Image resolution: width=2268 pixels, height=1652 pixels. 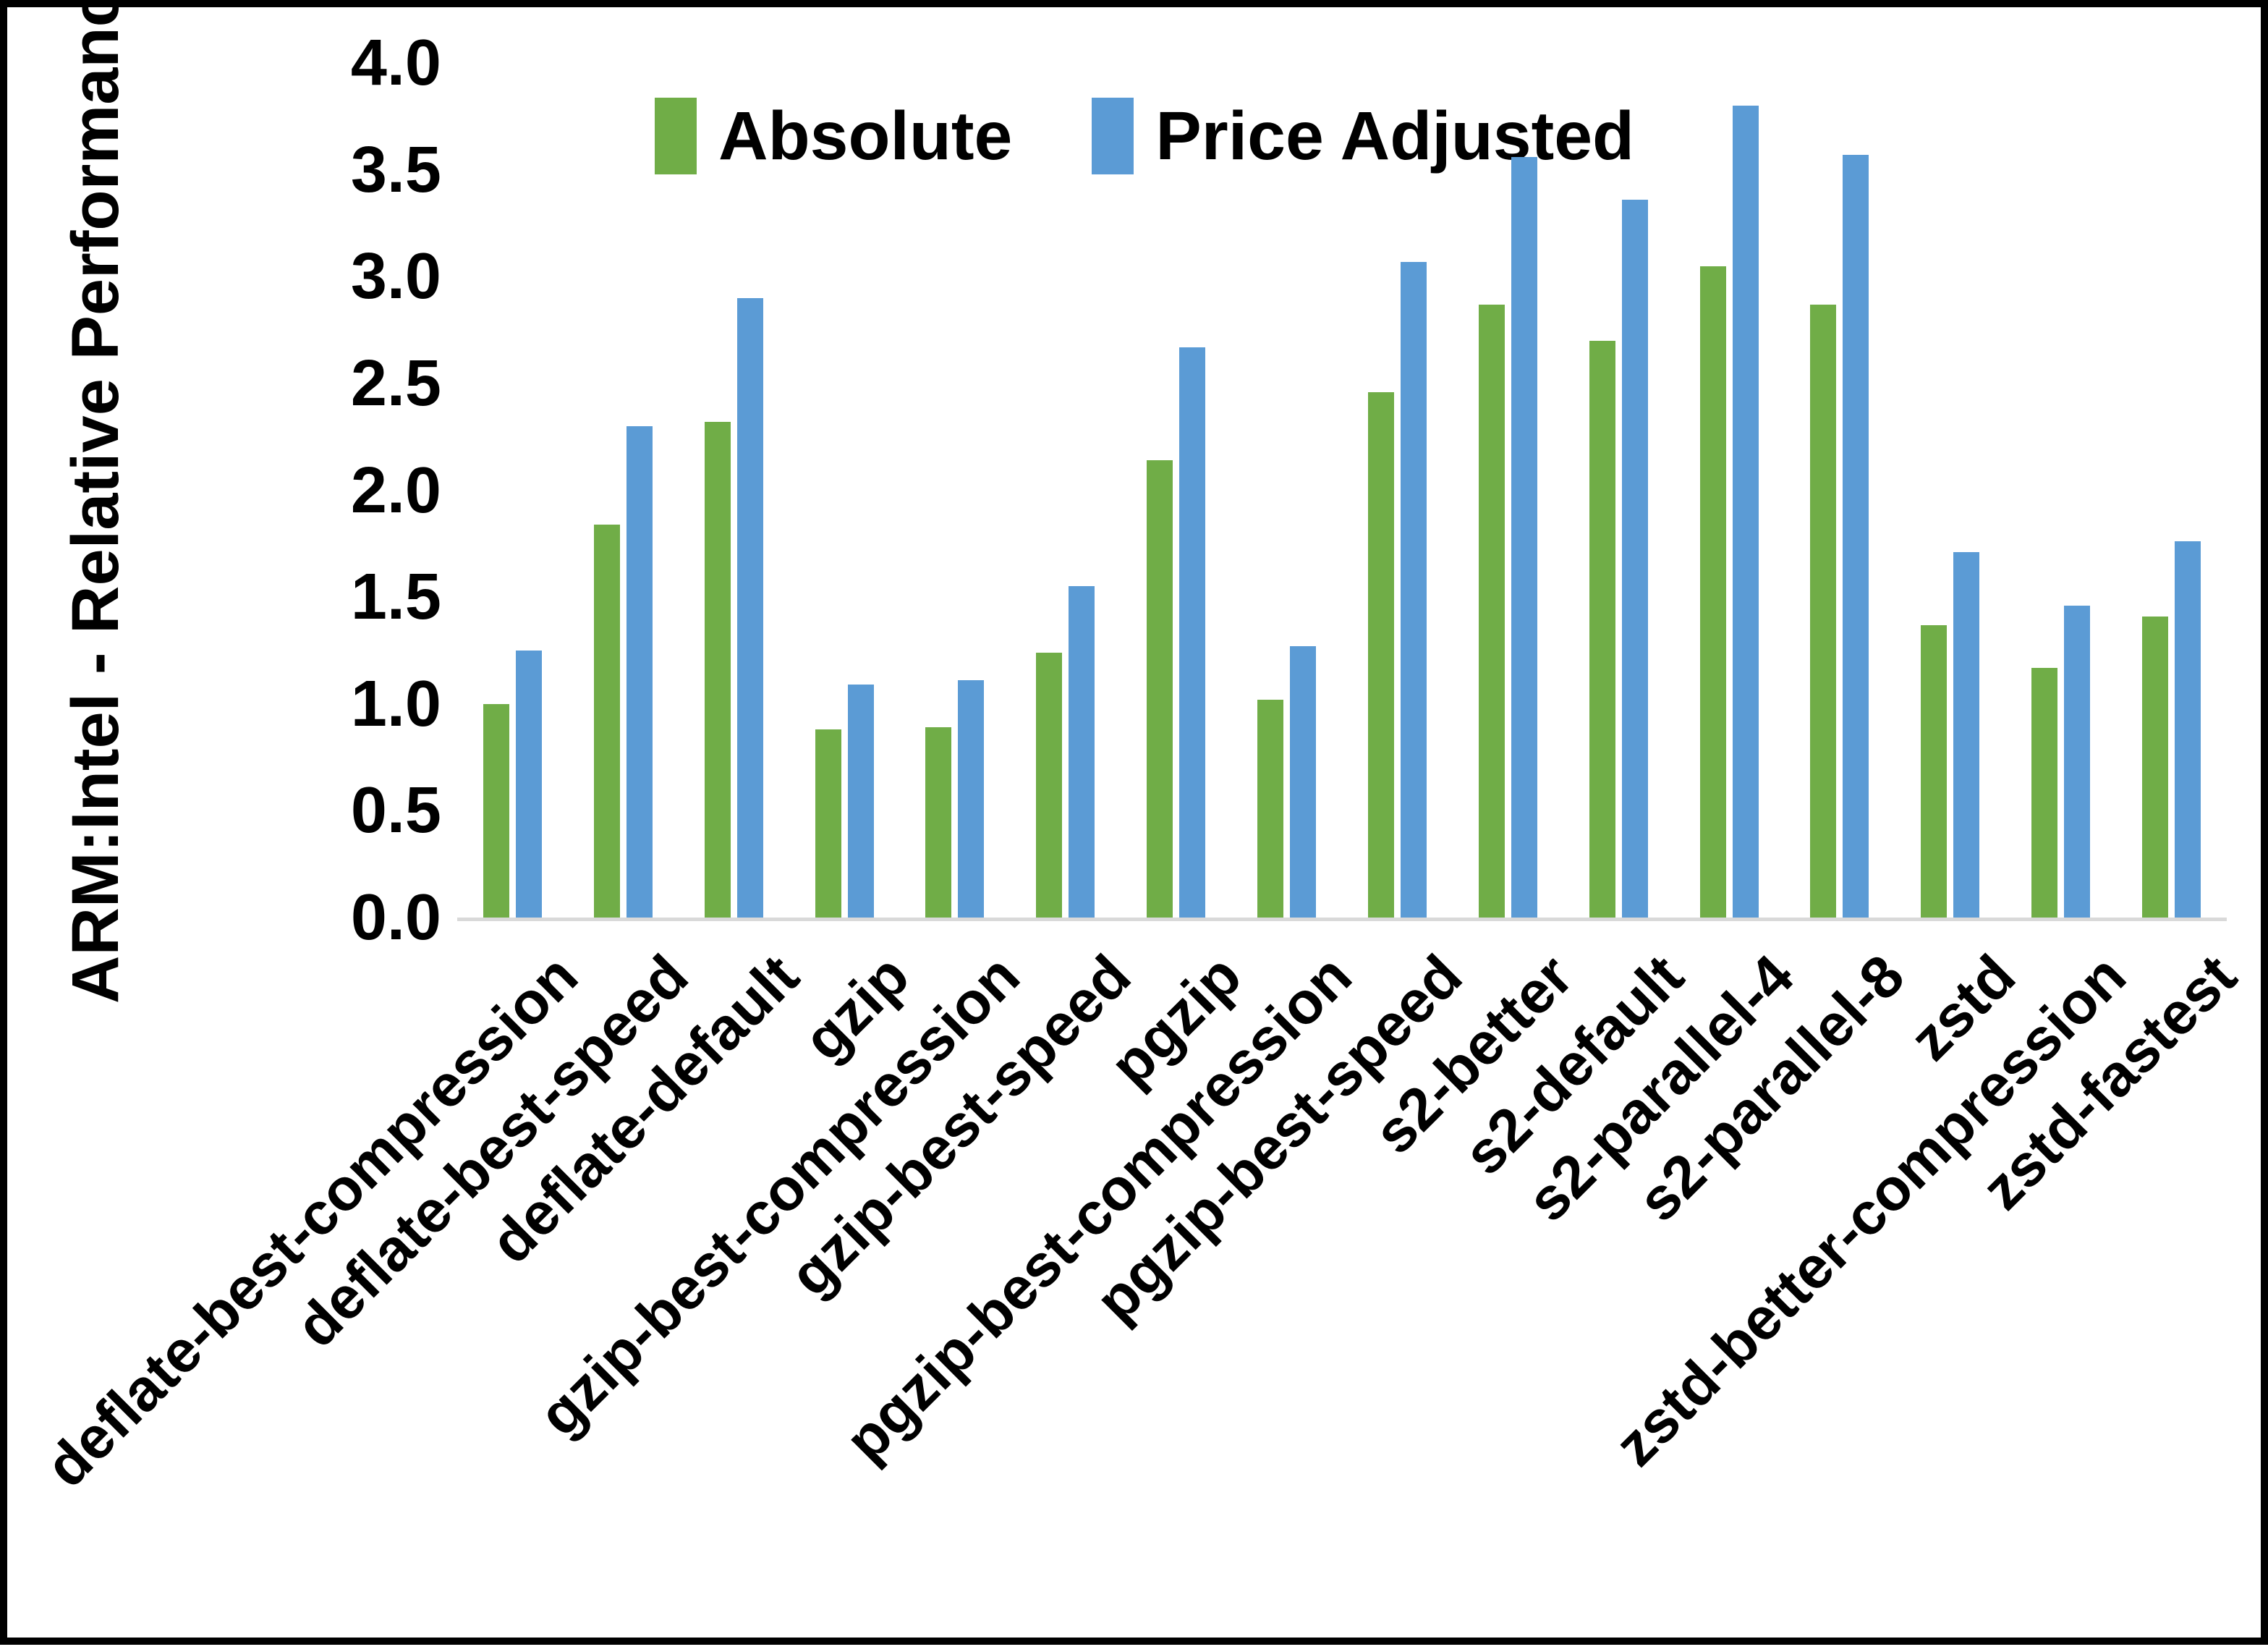 What do you see at coordinates (1380, 654) in the screenshot?
I see `bar-absolute-pgzip-best-speed` at bounding box center [1380, 654].